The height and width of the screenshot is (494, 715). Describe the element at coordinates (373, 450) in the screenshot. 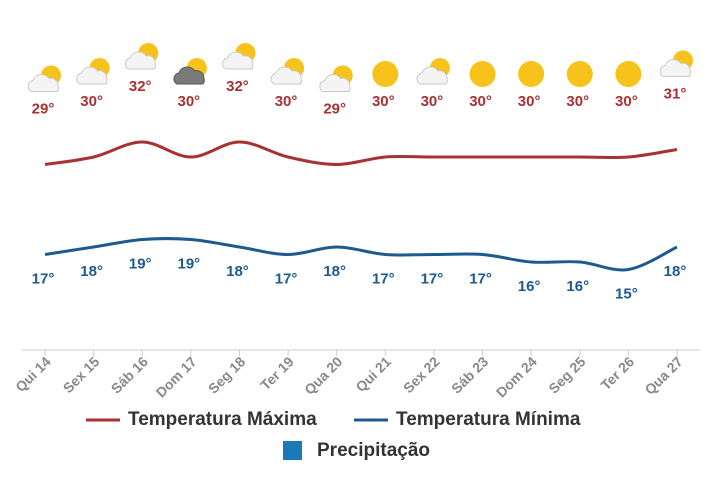

I see `legend-label: Precipitação` at that location.